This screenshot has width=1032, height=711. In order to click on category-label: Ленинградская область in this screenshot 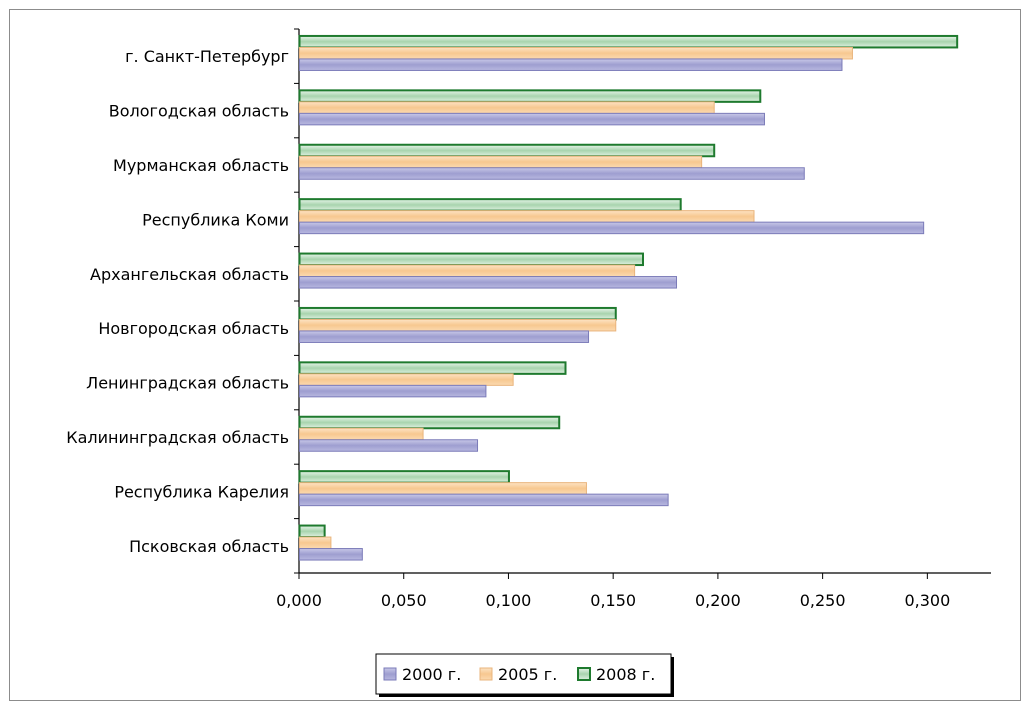, I will do `click(187, 383)`.